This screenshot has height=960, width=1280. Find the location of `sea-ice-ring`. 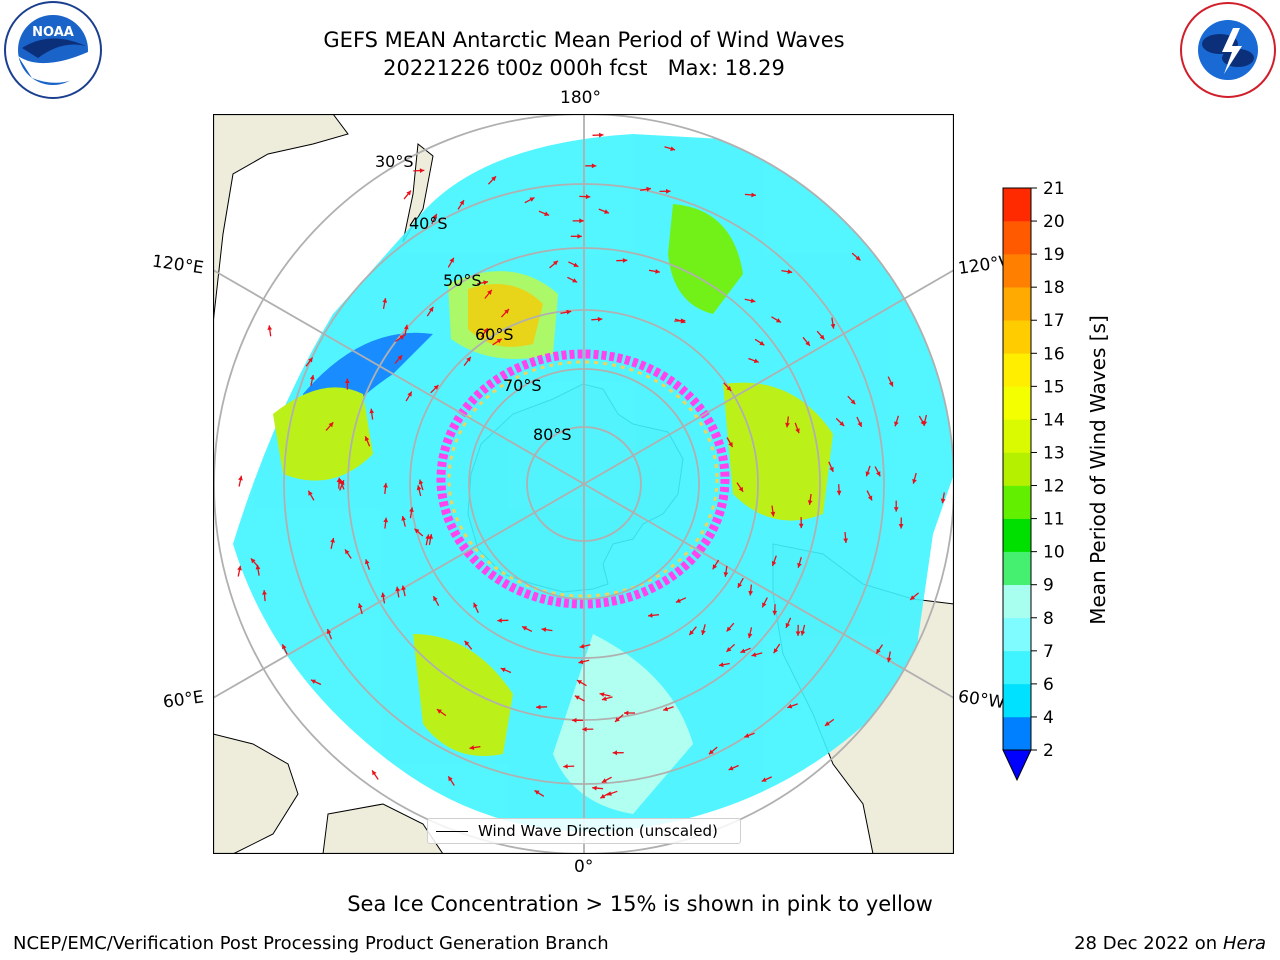

sea-ice-ring is located at coordinates (583, 479).